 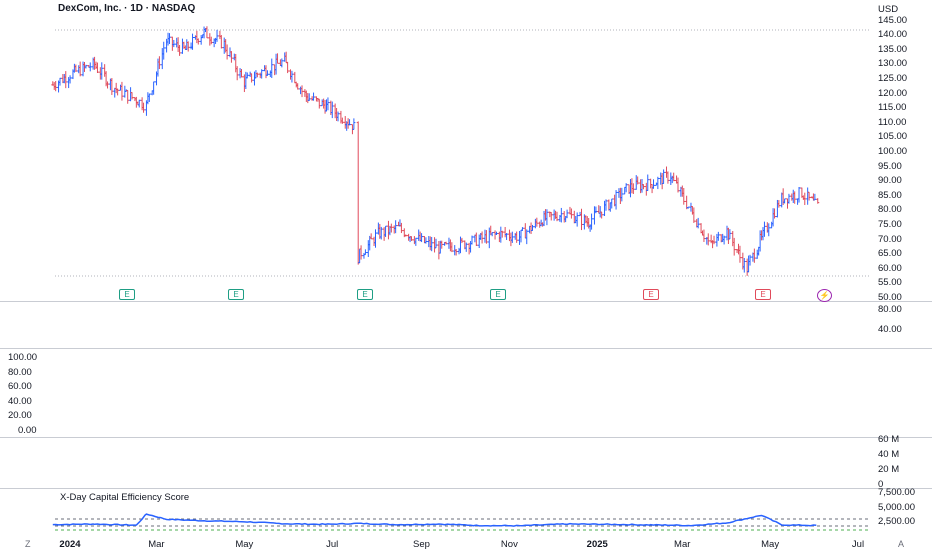 What do you see at coordinates (434, 520) in the screenshot?
I see `indicator-line` at bounding box center [434, 520].